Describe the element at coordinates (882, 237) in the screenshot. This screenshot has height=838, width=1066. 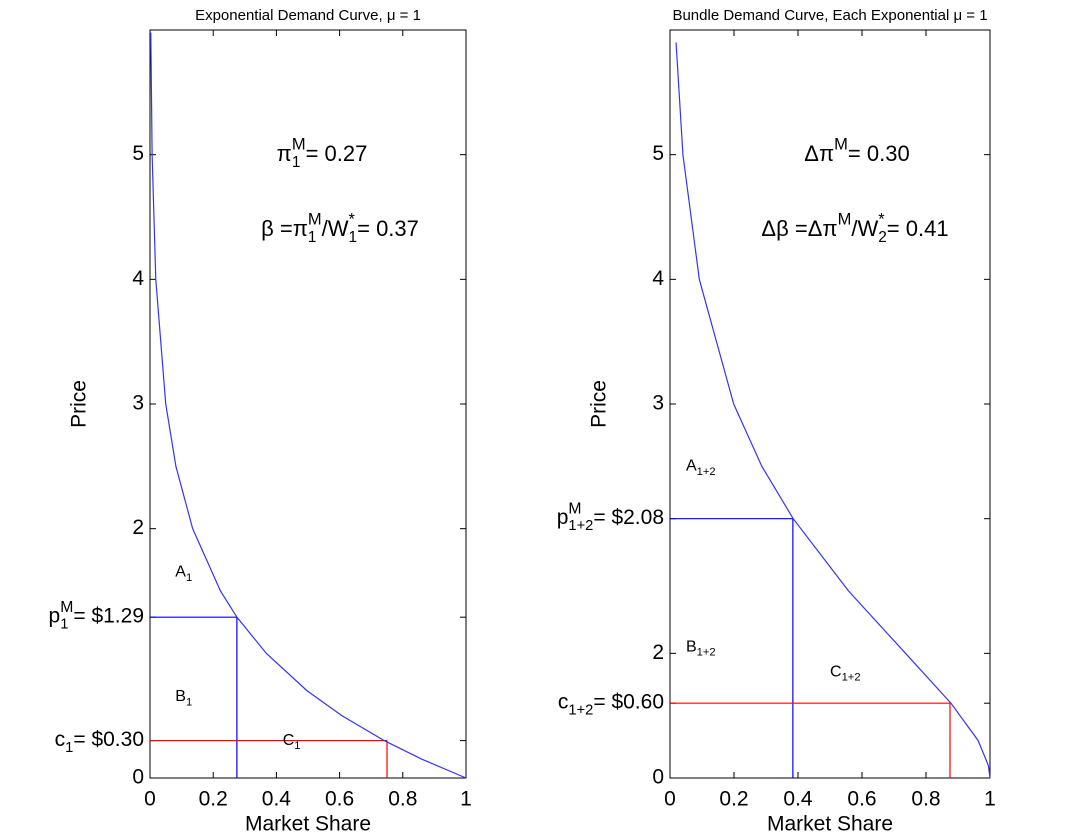
I see `annotation-part: 2` at that location.